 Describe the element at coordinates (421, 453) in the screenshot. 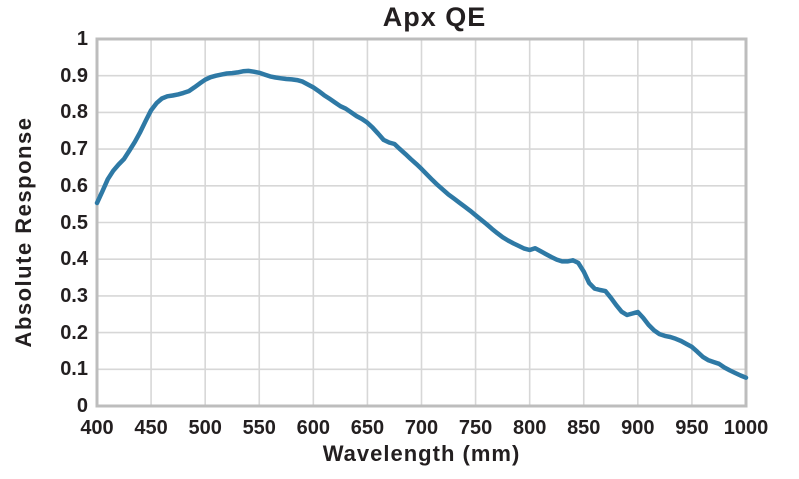

I see `x-axis-title: Wavelength (mm)` at that location.